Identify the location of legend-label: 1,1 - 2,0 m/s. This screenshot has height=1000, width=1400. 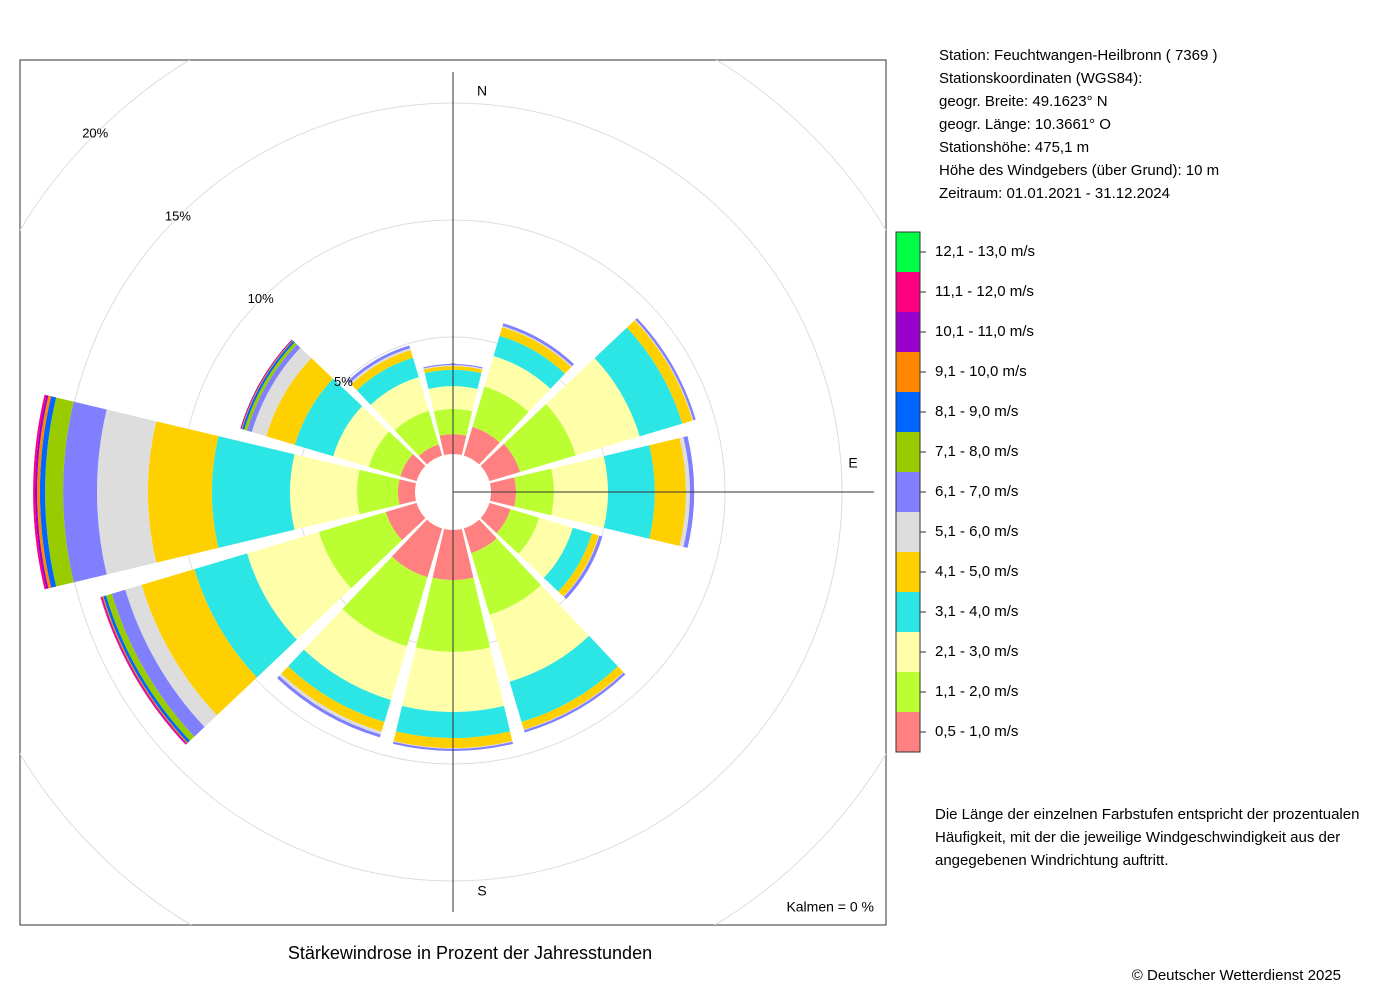
(976, 691).